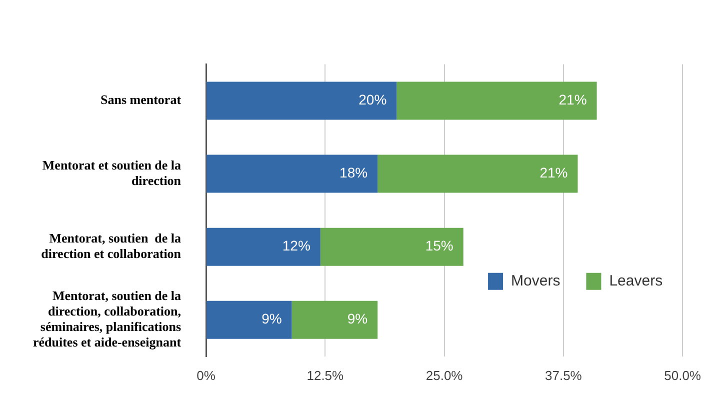 This screenshot has height=412, width=721. I want to click on x-tick-label: 25.0%, so click(445, 375).